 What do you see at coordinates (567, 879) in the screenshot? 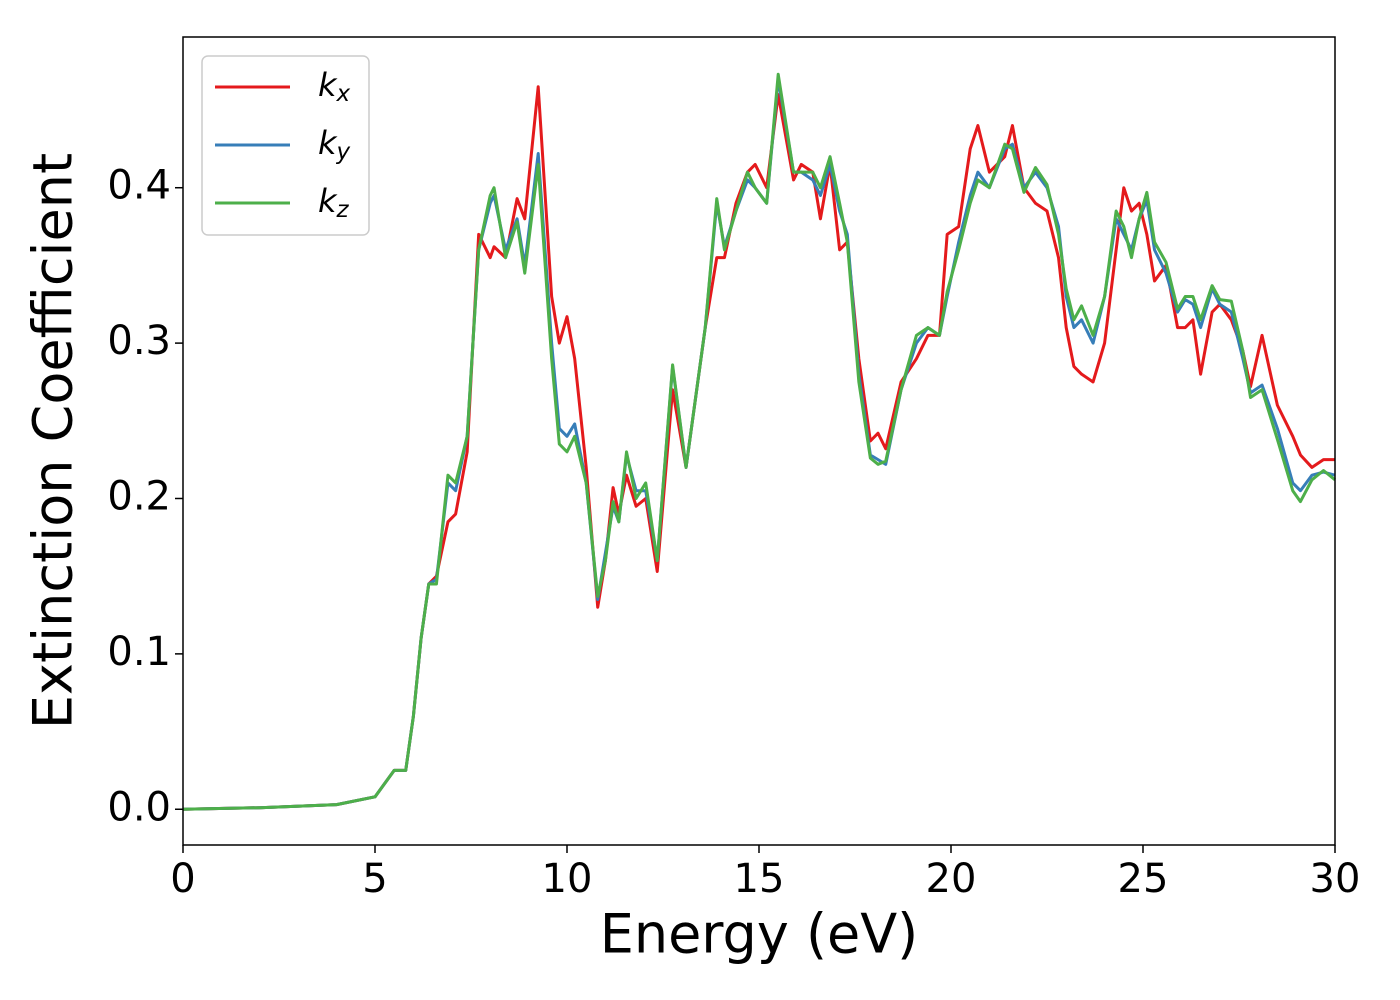
I see `x-tick-label: 10` at bounding box center [567, 879].